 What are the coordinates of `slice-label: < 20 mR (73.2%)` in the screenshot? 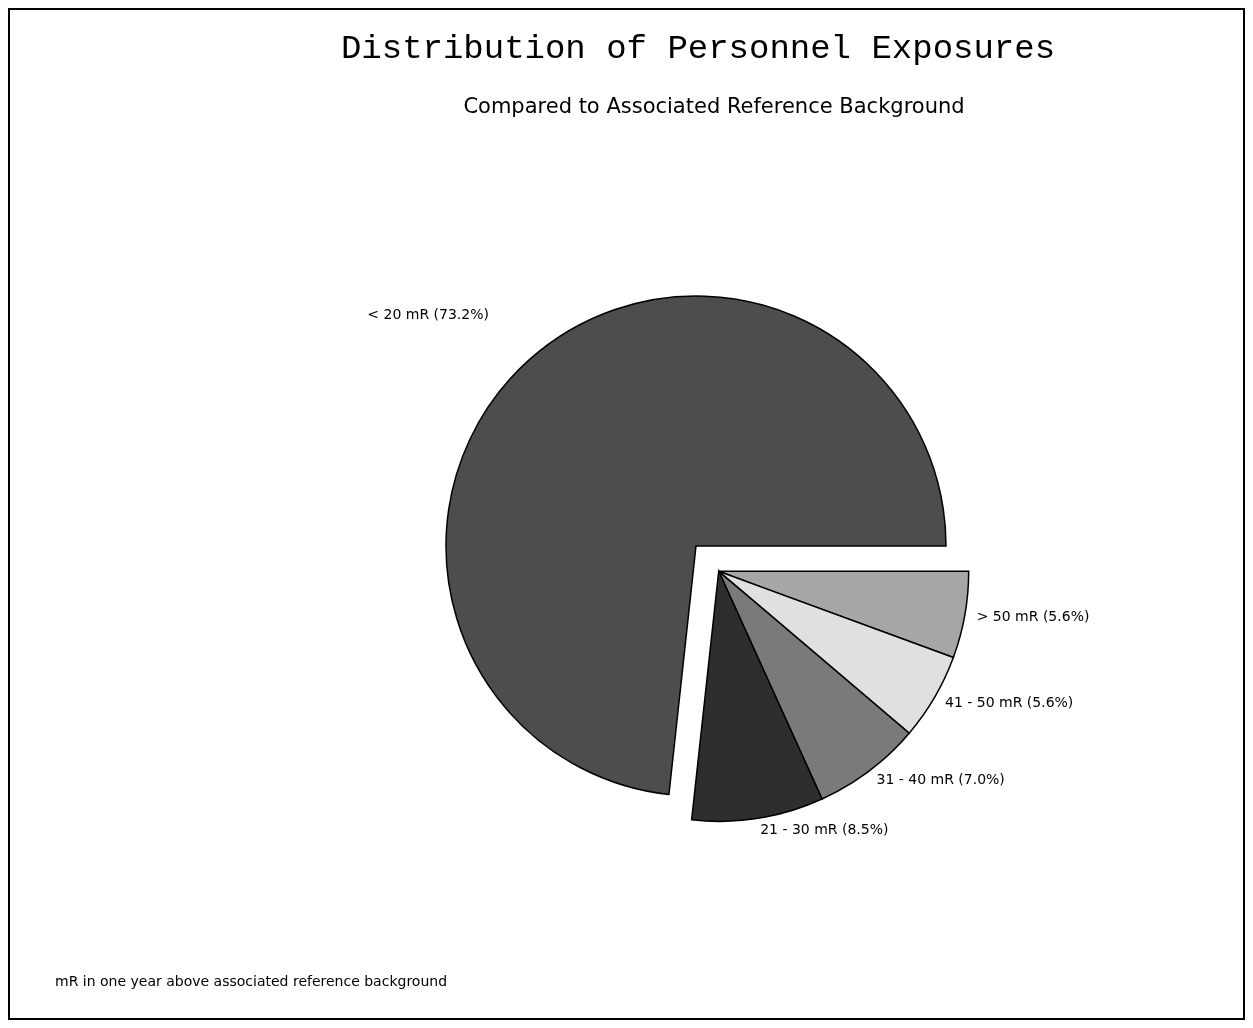 It's located at (428, 314).